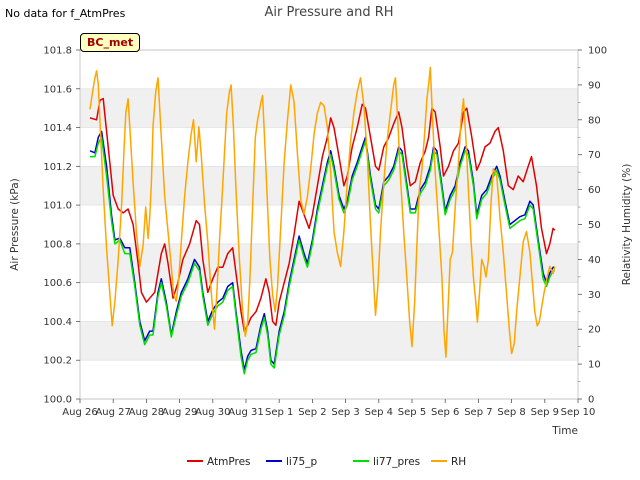  Describe the element at coordinates (594, 190) in the screenshot. I see `y2-tick-label: 60` at that location.